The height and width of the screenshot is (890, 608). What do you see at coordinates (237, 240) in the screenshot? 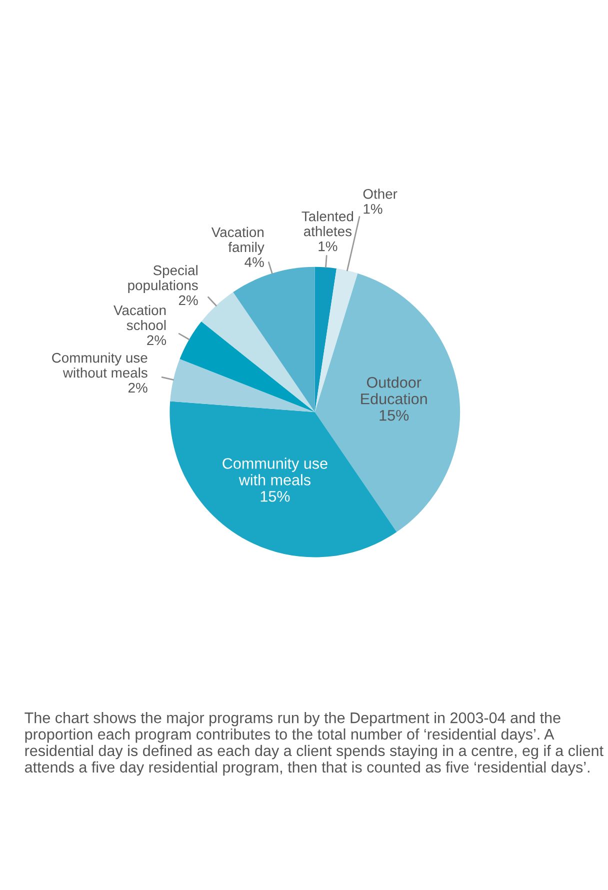
I see `slice-label: Vacation family` at bounding box center [237, 240].